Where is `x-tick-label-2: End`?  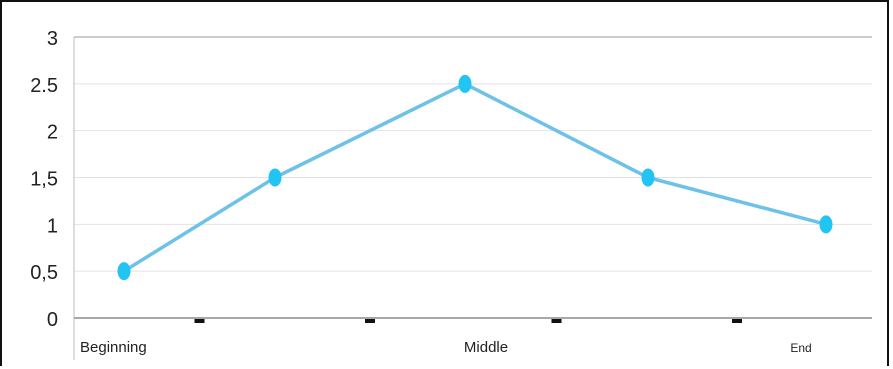
x-tick-label-2: End is located at coordinates (800, 348).